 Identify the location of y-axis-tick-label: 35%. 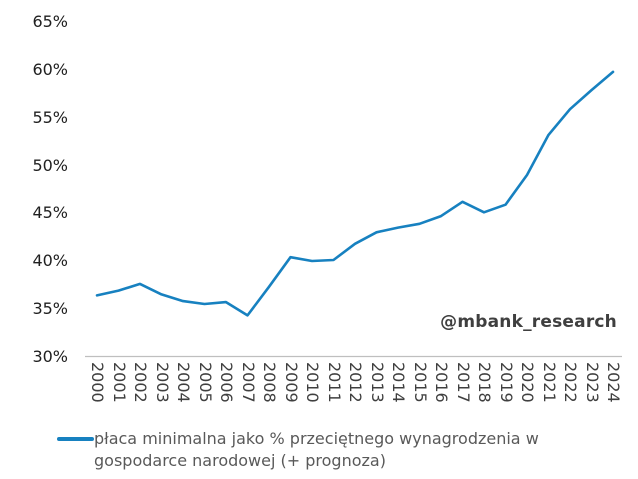
(50, 308).